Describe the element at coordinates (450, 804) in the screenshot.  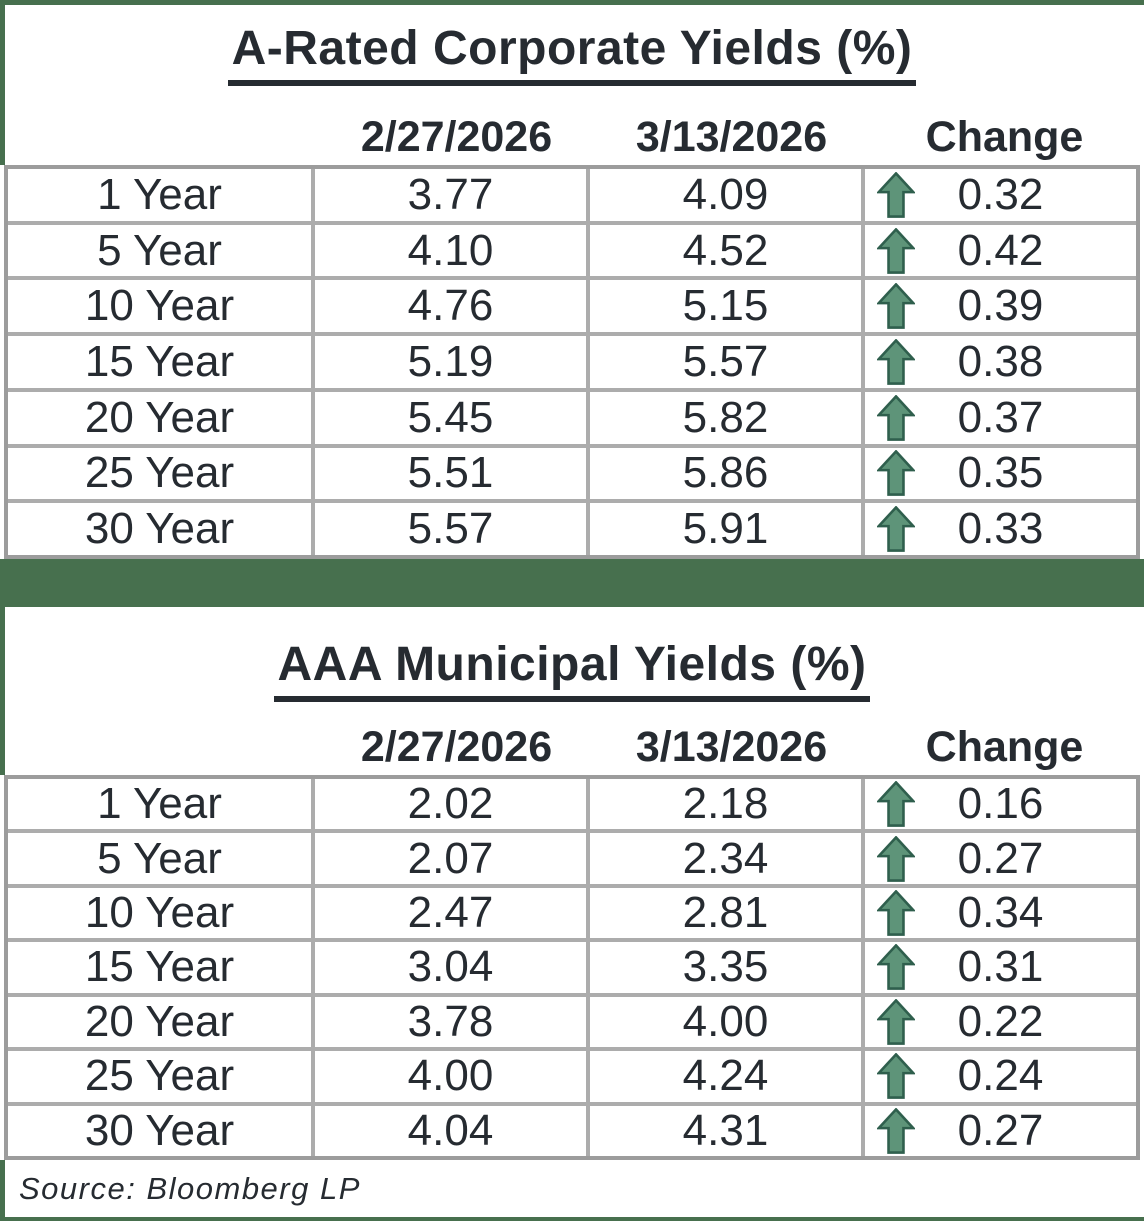
I see `prev-yield: 2.02` at that location.